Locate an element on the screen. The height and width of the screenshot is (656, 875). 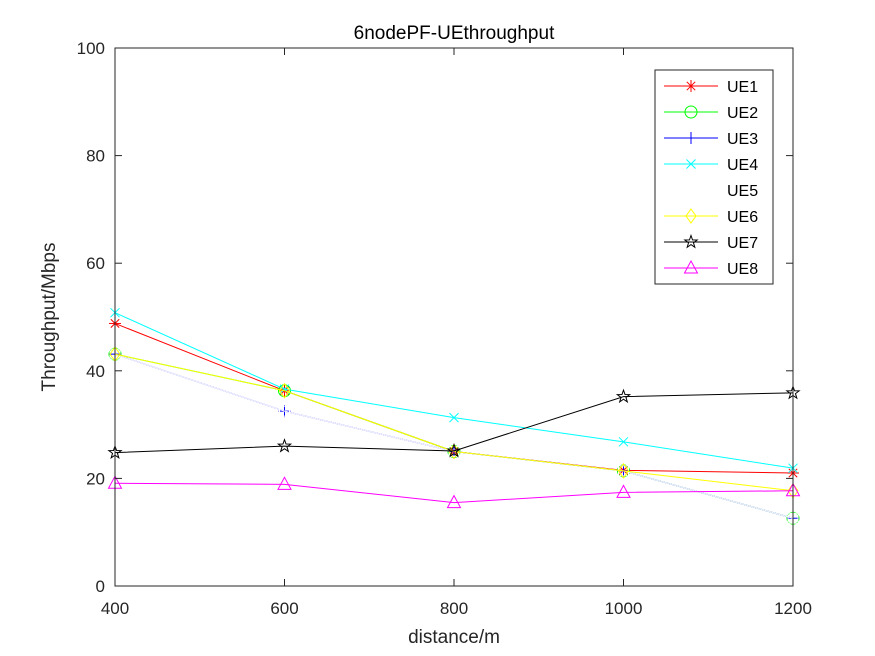
y-tick-label: 60 is located at coordinates (95, 263).